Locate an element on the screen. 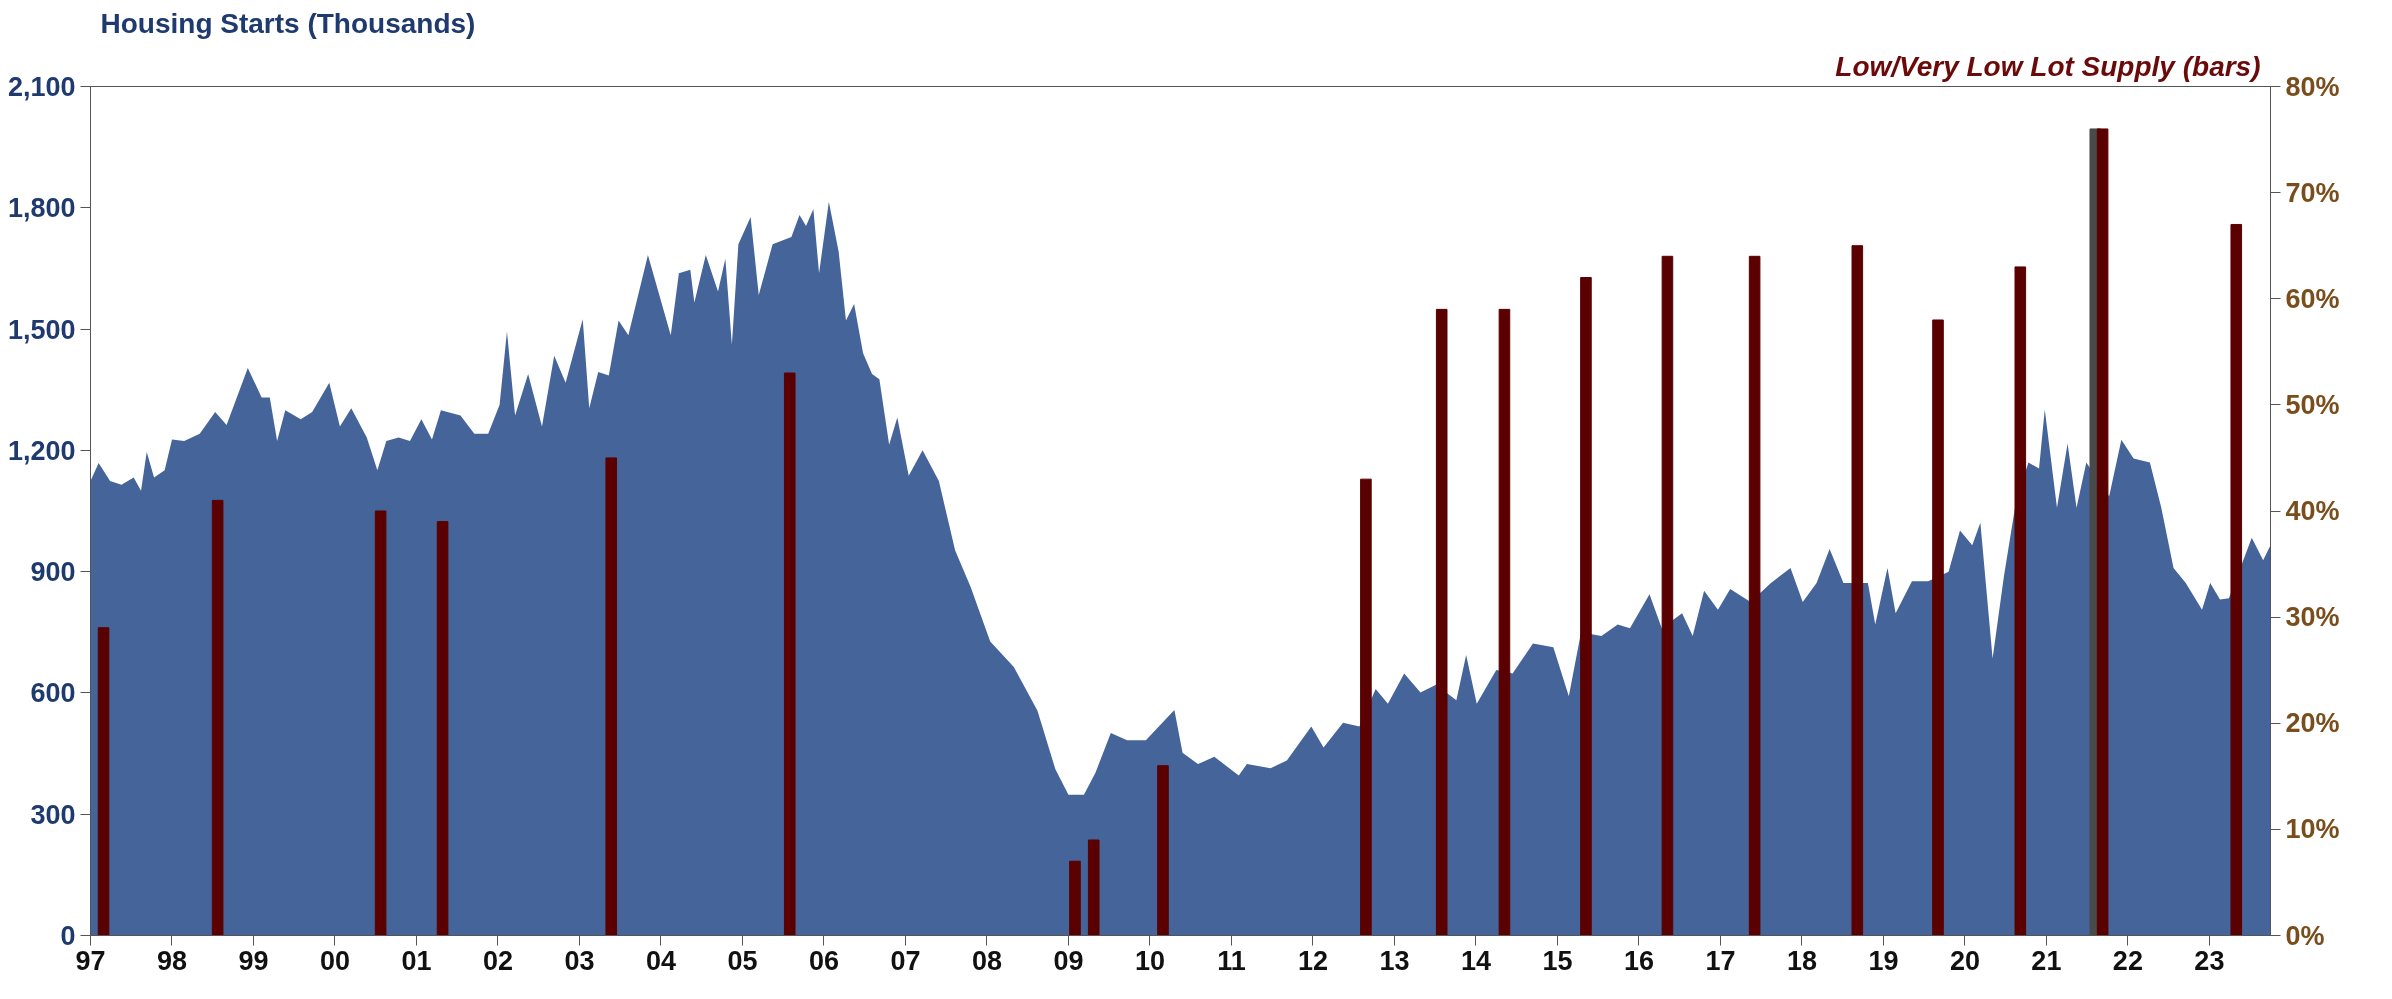 The width and height of the screenshot is (2392, 999). y-tick-label: 1,200 is located at coordinates (41, 450).